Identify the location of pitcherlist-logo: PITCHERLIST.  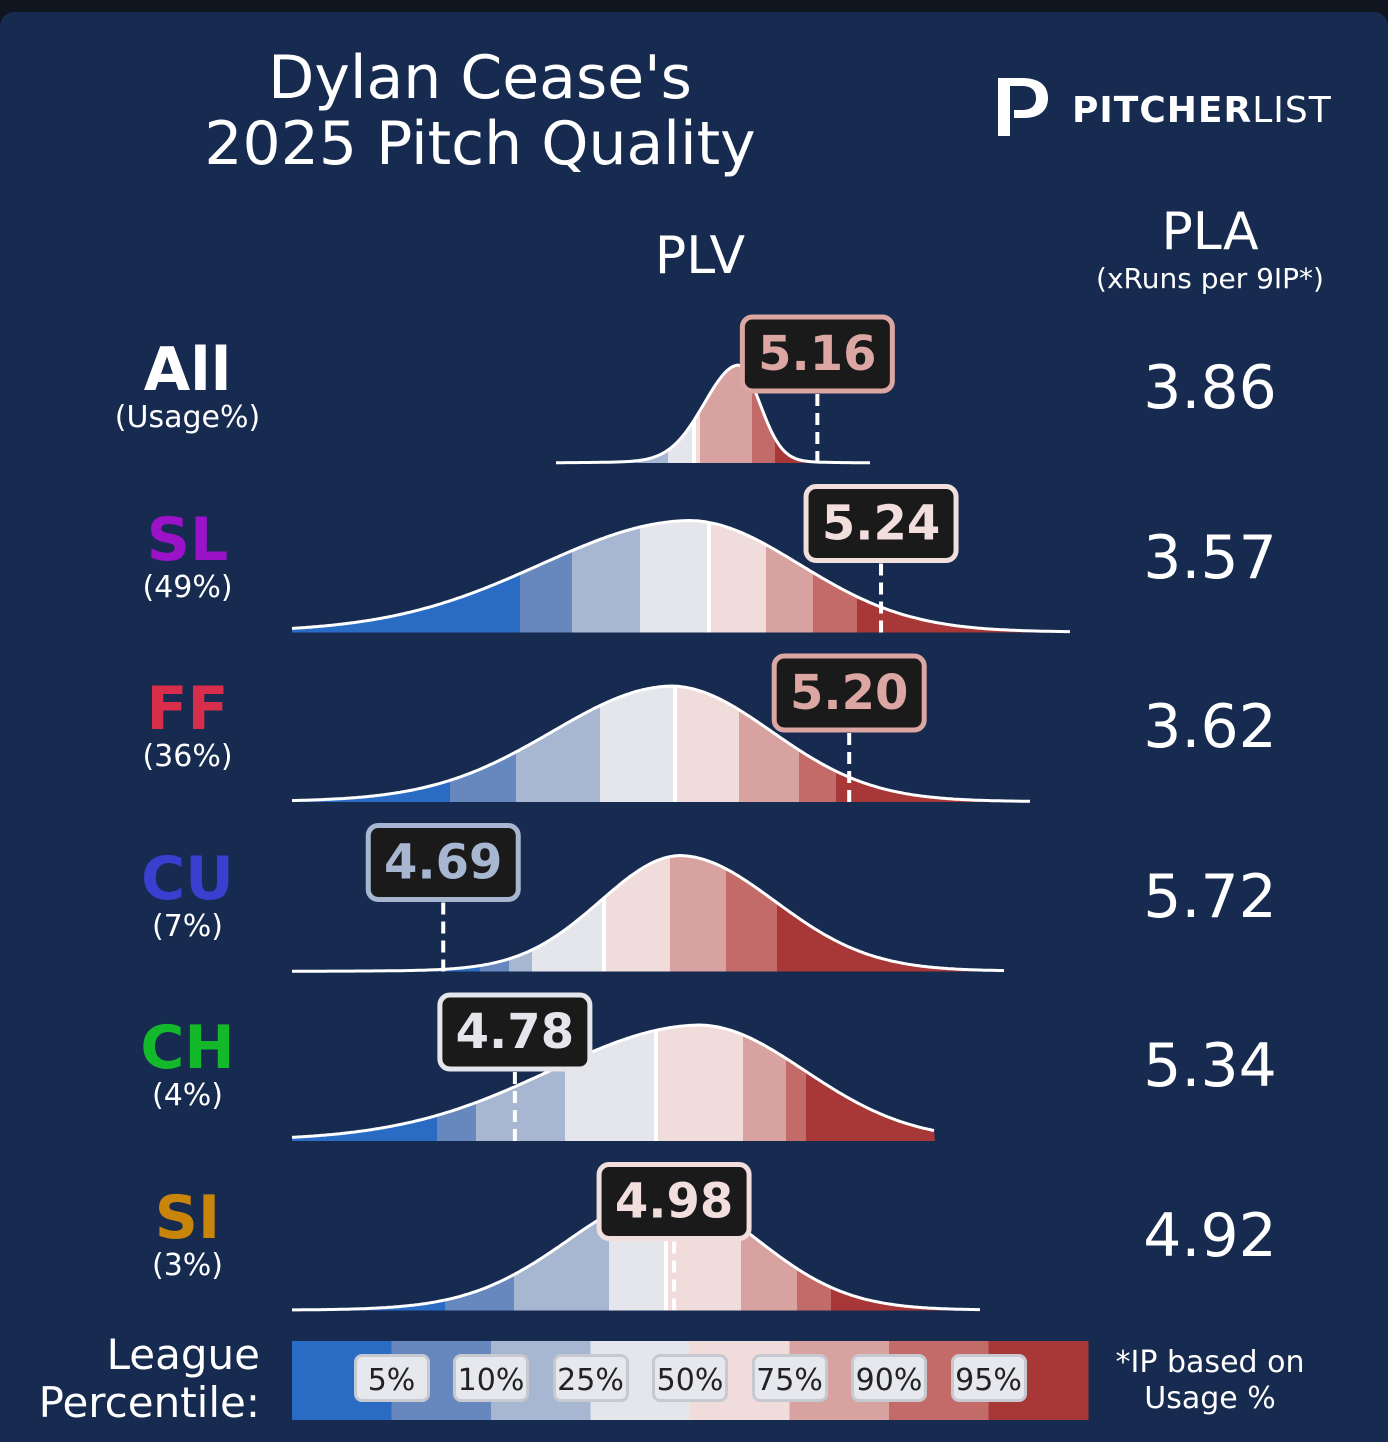
(1162, 107).